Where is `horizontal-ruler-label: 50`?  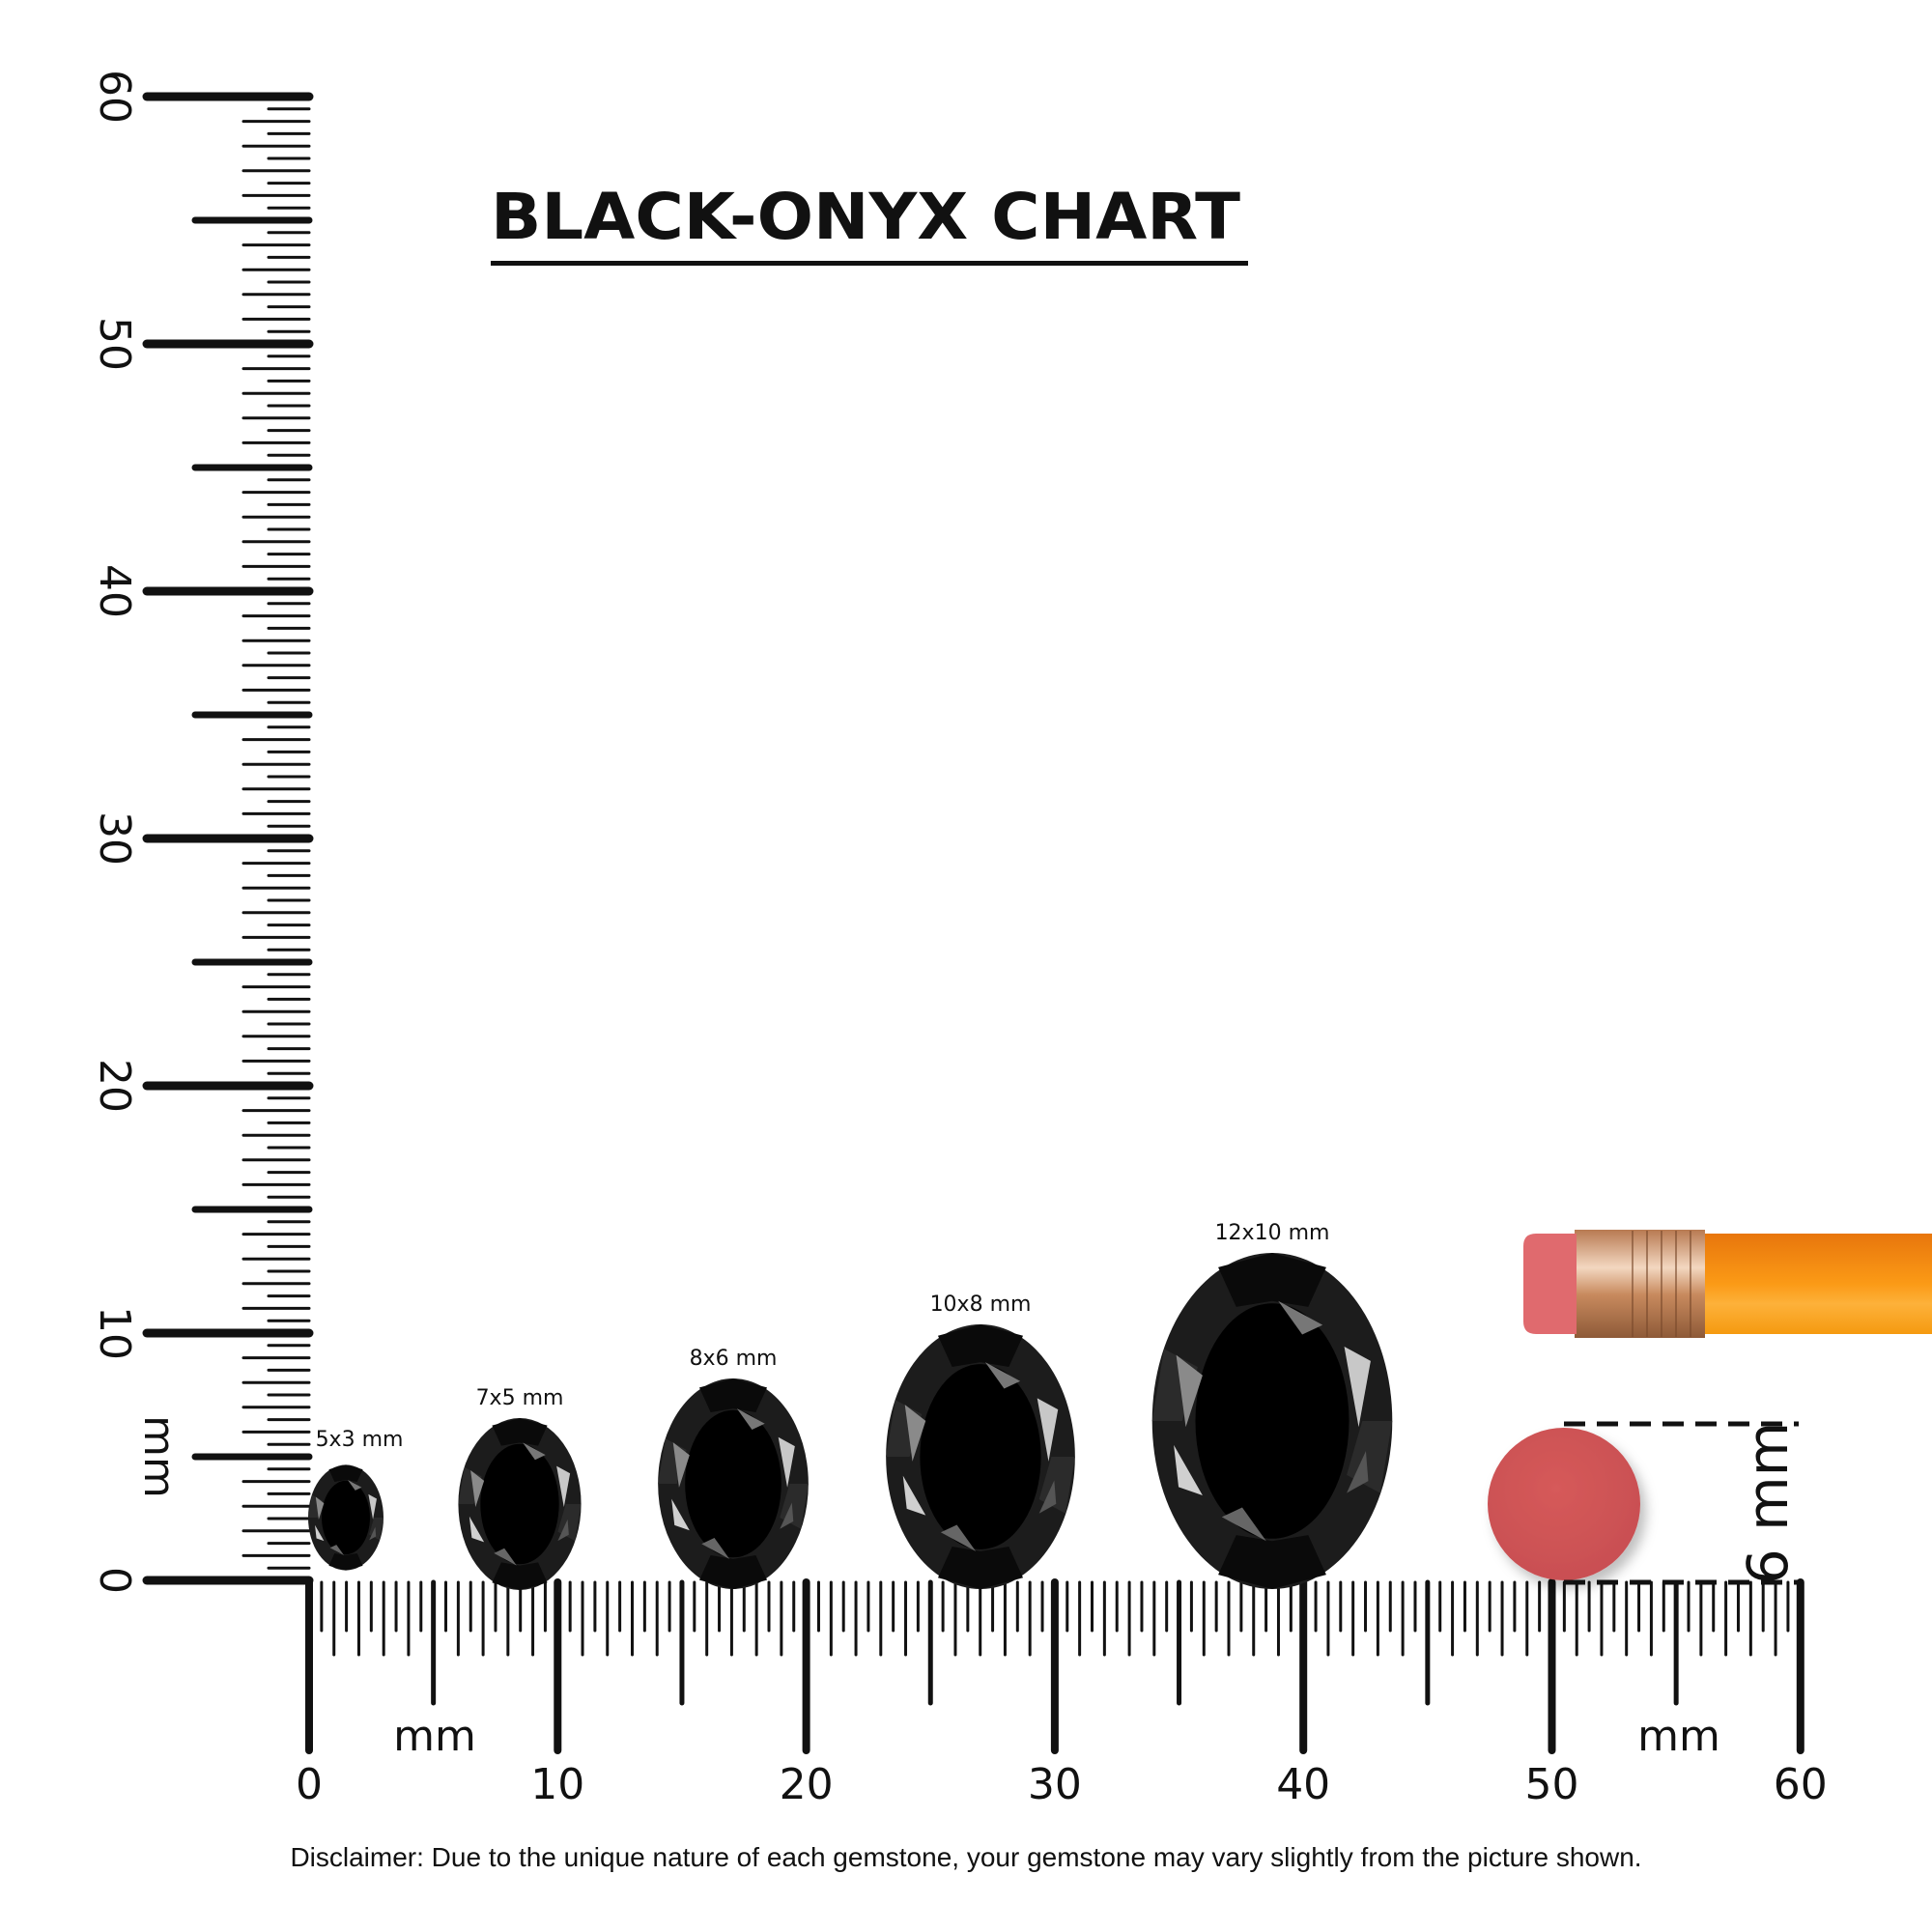 horizontal-ruler-label: 50 is located at coordinates (1552, 1784).